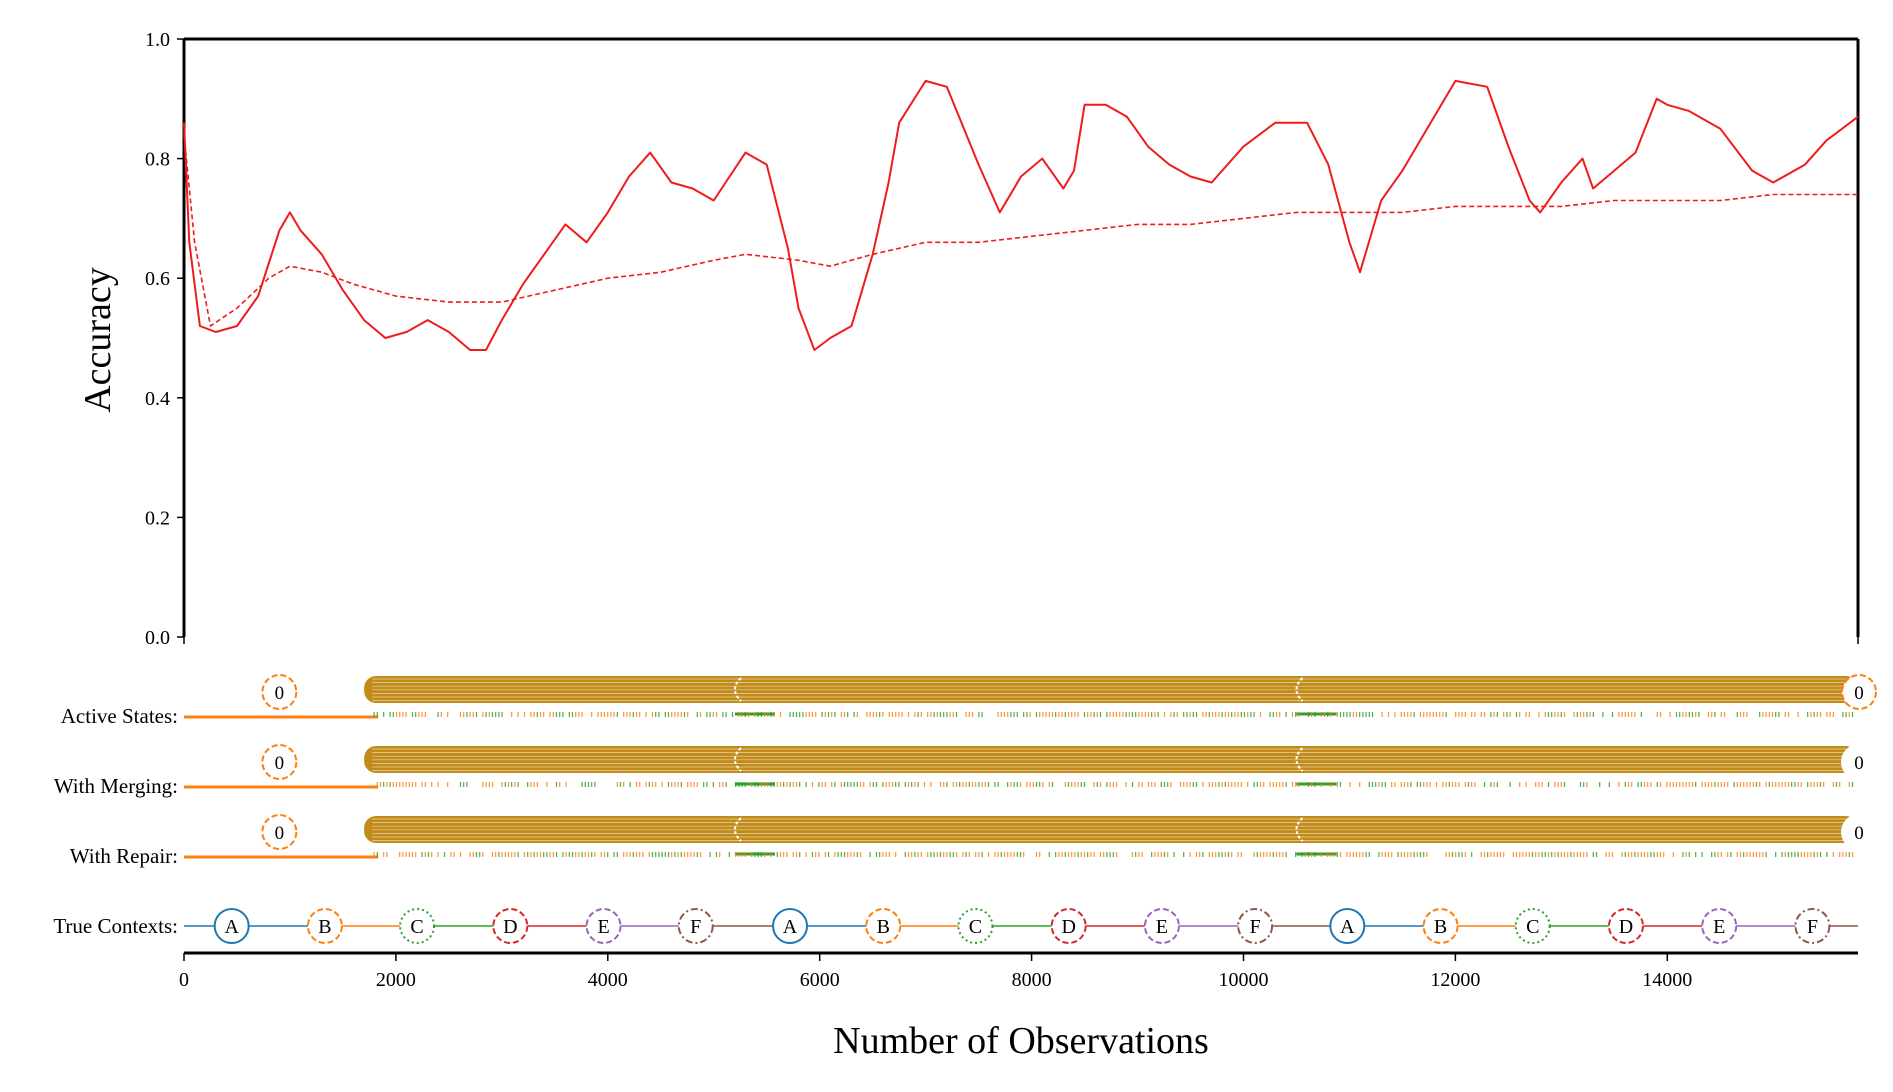  I want to click on state-row: Active States: 0 0, so click(969, 701).